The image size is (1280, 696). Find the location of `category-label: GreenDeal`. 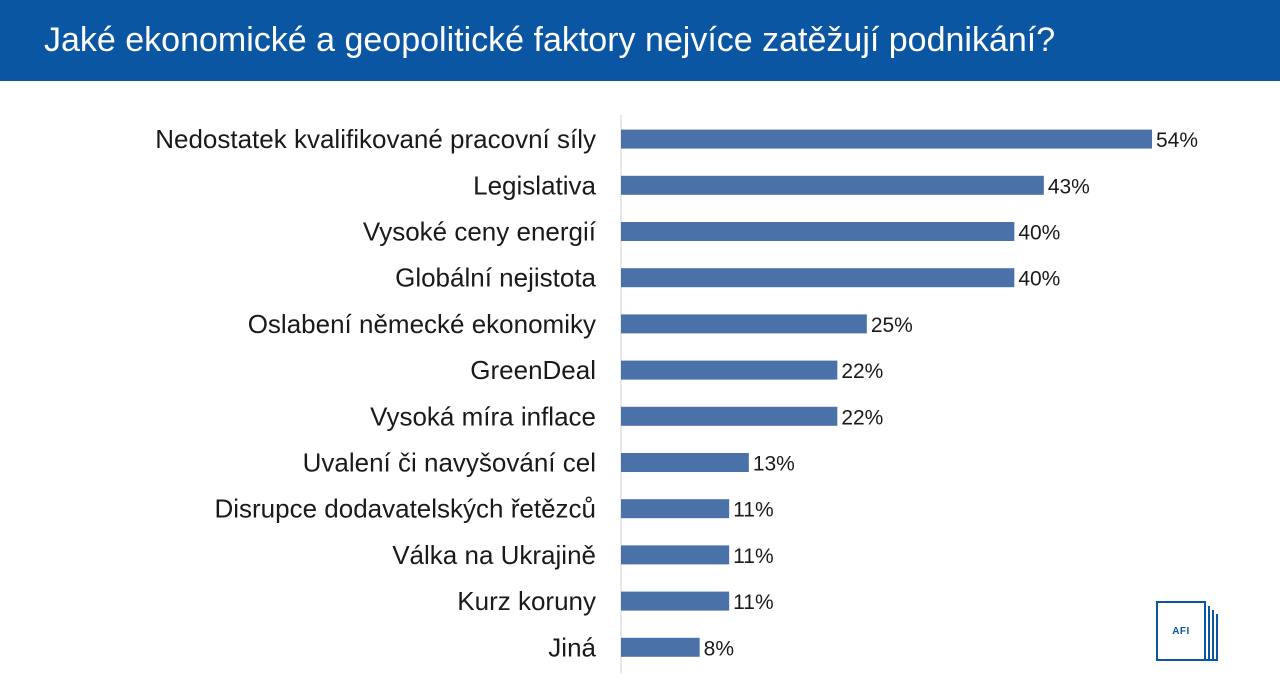

category-label: GreenDeal is located at coordinates (533, 370).